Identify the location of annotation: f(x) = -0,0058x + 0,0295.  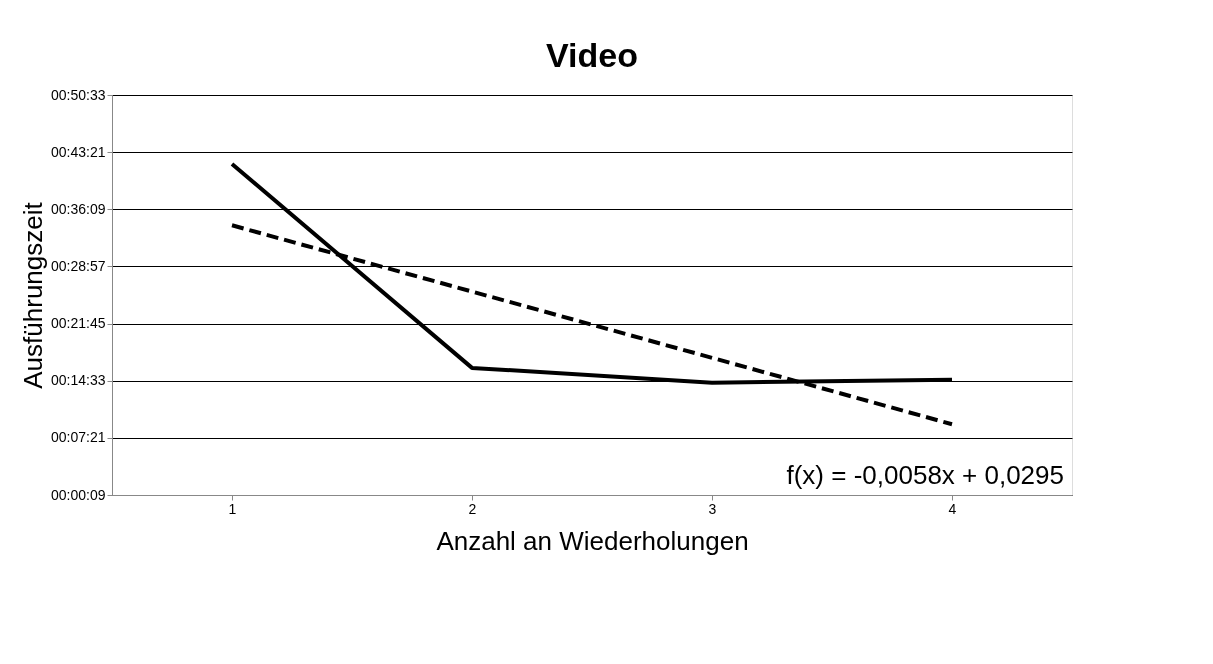
(925, 475).